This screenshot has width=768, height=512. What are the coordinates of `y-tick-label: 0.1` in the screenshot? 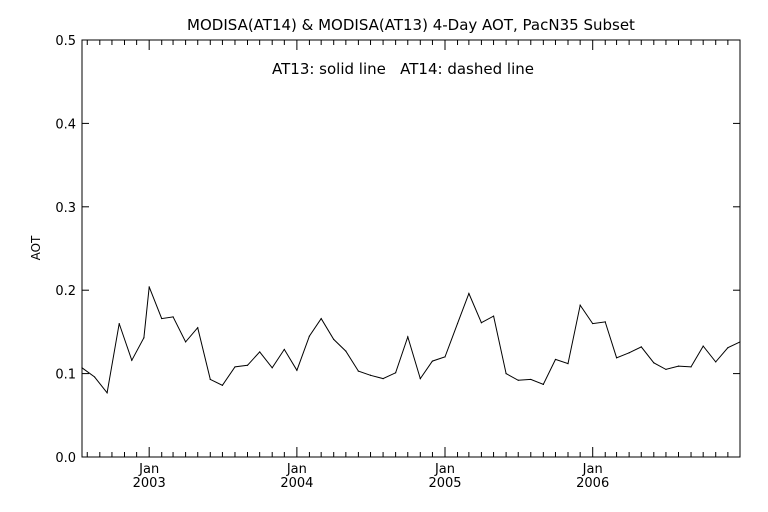 It's located at (65, 375).